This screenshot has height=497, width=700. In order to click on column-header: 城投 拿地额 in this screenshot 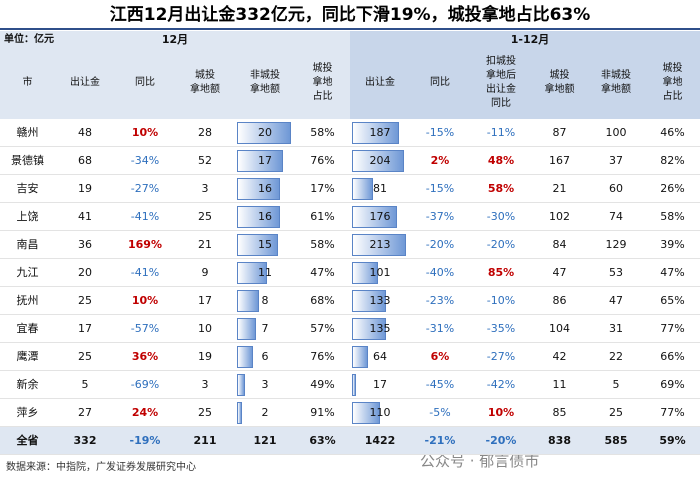, I will do `click(205, 82)`.